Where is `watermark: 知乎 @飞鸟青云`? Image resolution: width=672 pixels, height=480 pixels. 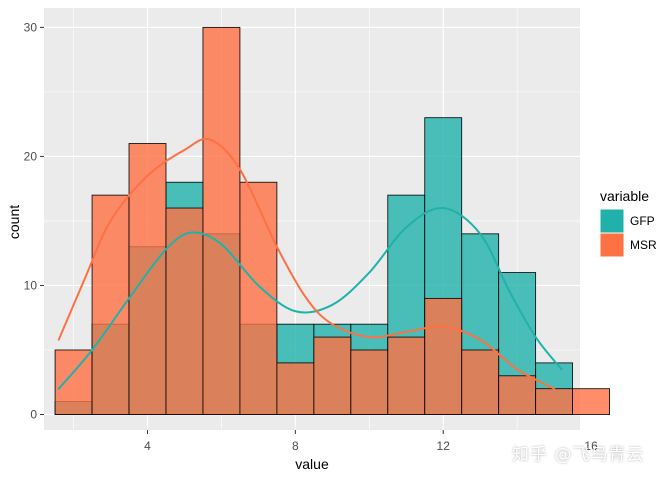 watermark: 知乎 @飞鸟青云 is located at coordinates (578, 455).